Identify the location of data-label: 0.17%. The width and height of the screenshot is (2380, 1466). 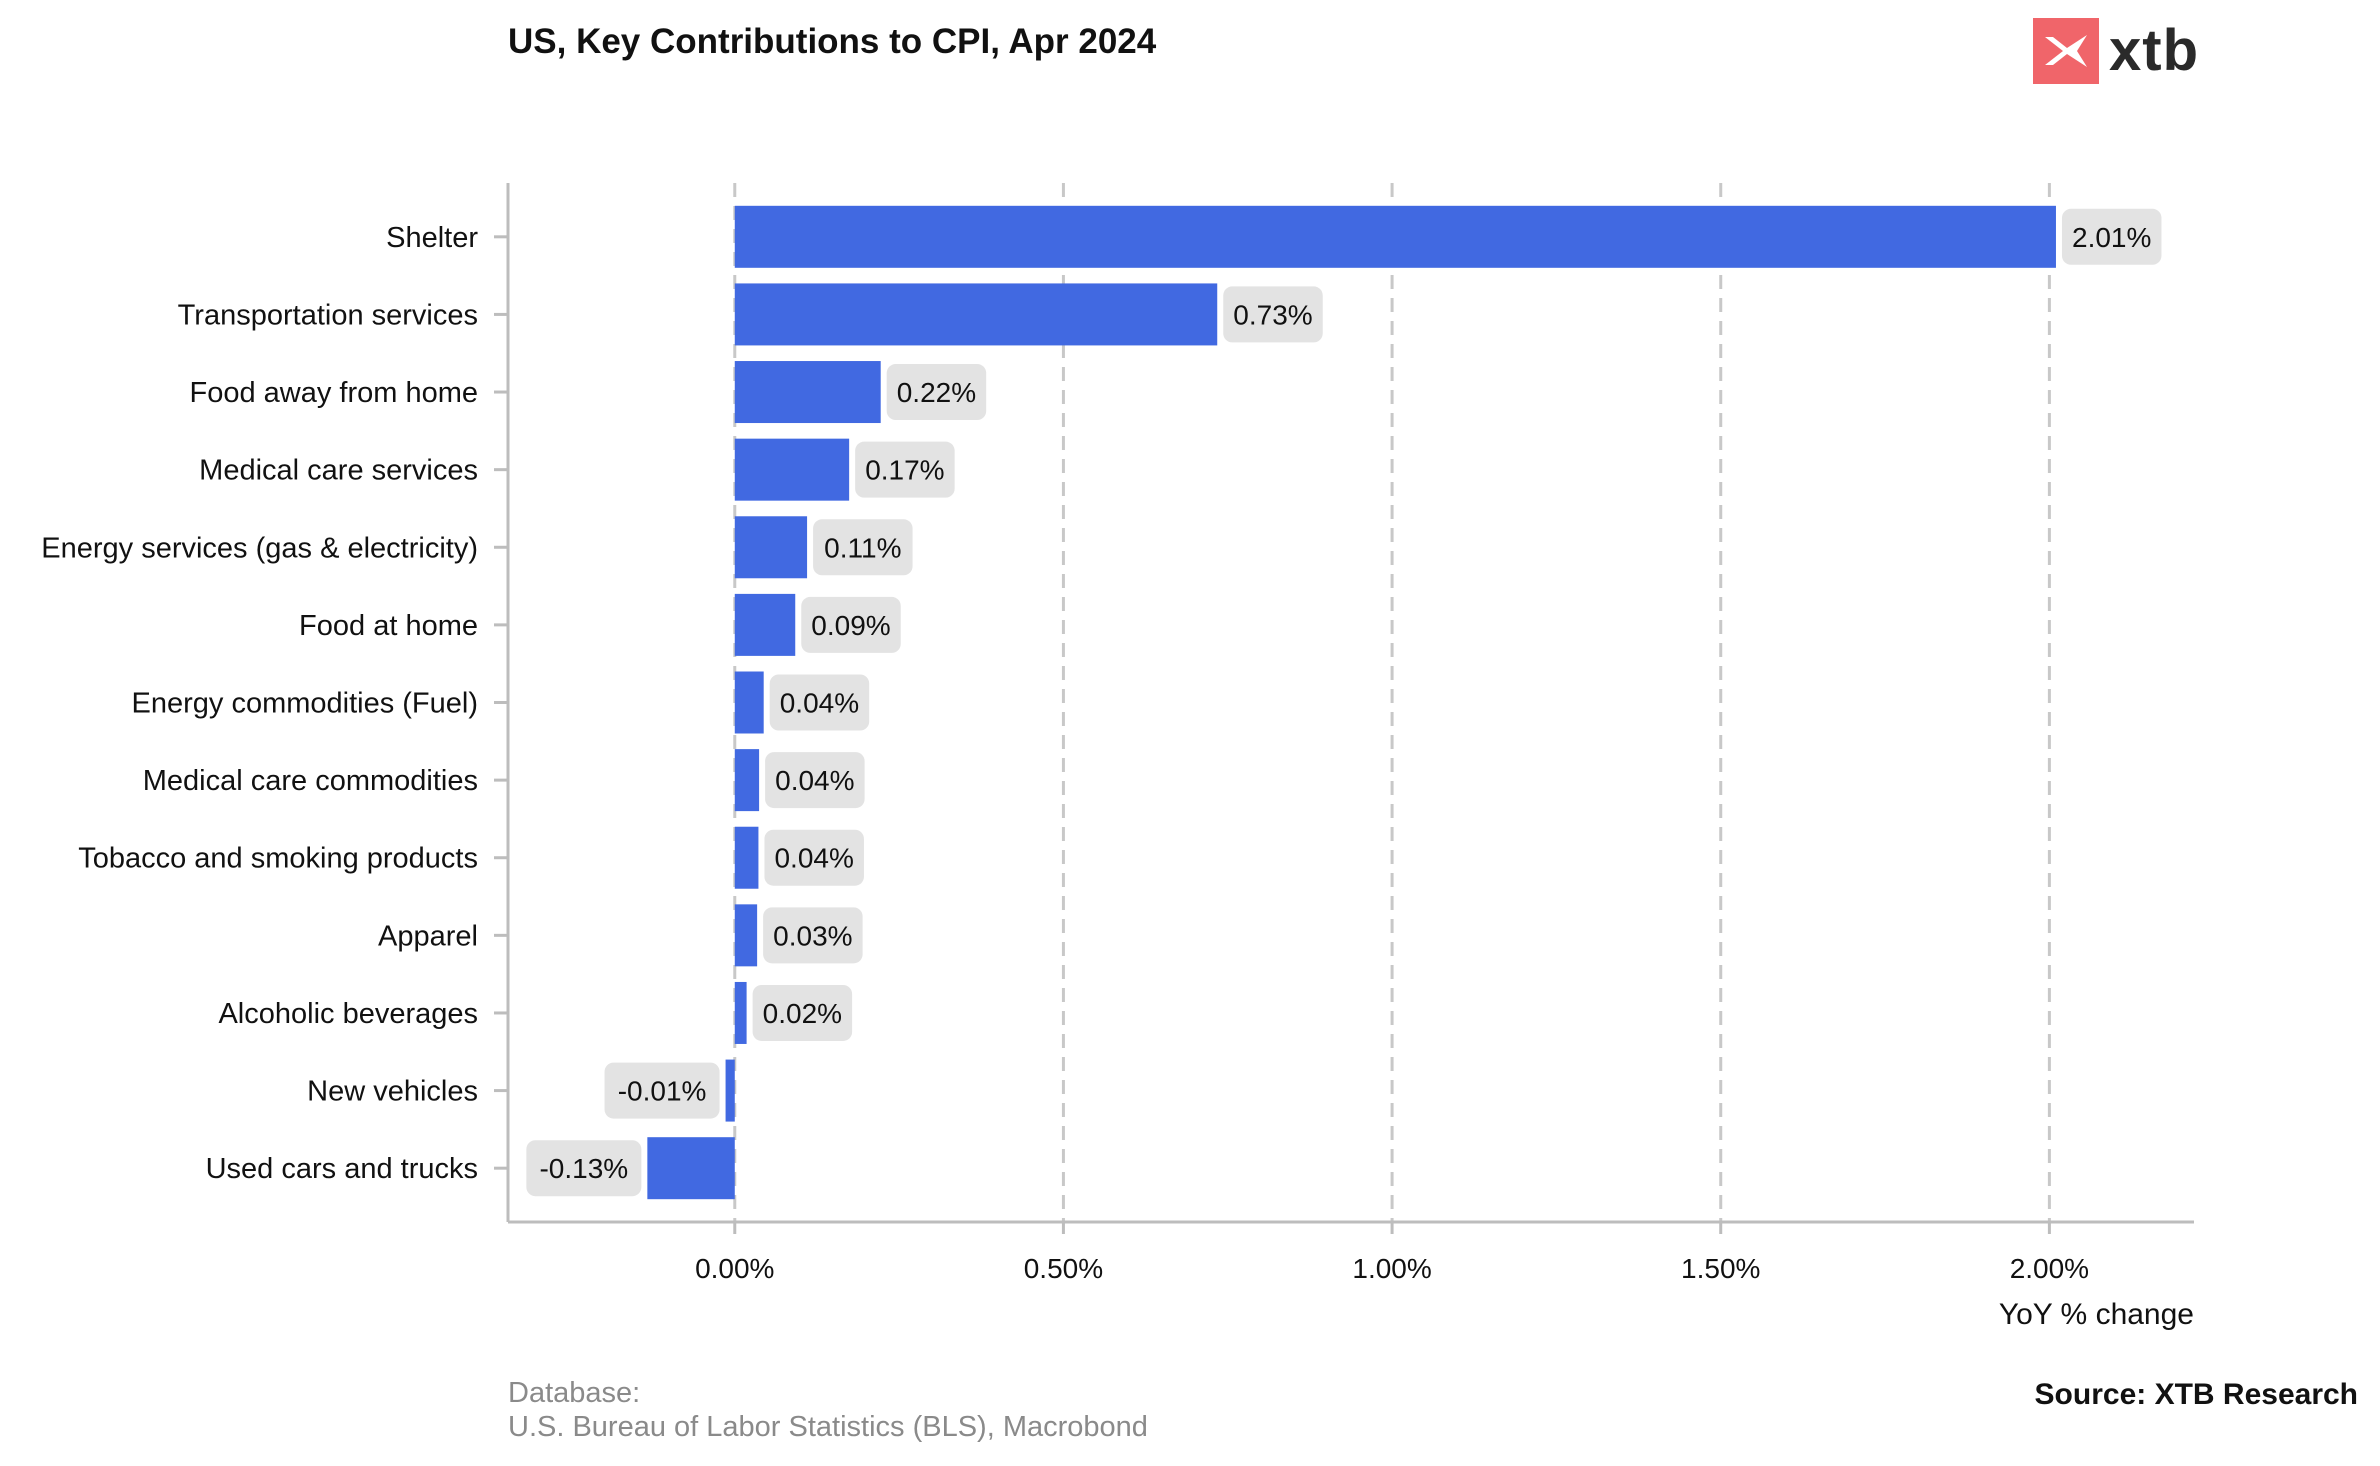
(904, 470).